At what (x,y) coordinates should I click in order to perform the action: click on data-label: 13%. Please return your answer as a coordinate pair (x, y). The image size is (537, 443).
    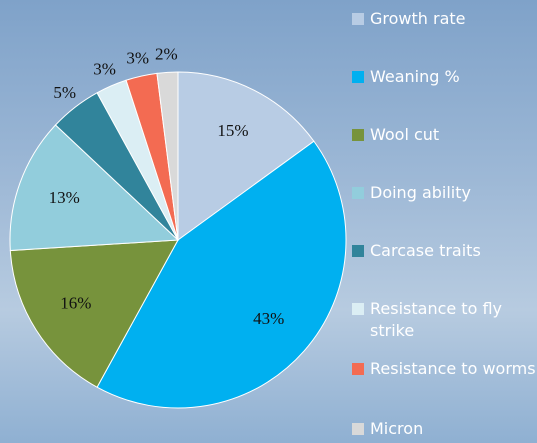
    Looking at the image, I should click on (64, 197).